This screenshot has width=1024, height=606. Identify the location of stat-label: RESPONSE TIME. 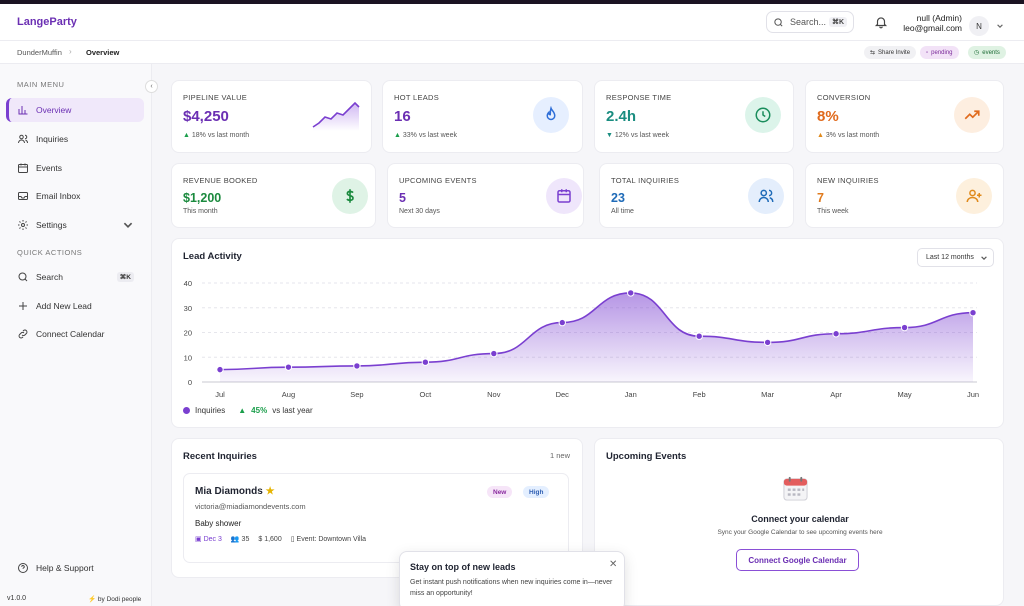
(638, 97).